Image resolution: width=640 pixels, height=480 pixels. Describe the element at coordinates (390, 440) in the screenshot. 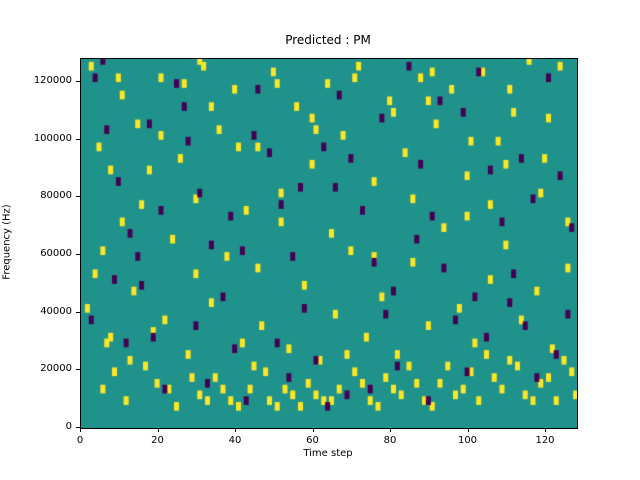

I see `x-tick-label: 80` at that location.